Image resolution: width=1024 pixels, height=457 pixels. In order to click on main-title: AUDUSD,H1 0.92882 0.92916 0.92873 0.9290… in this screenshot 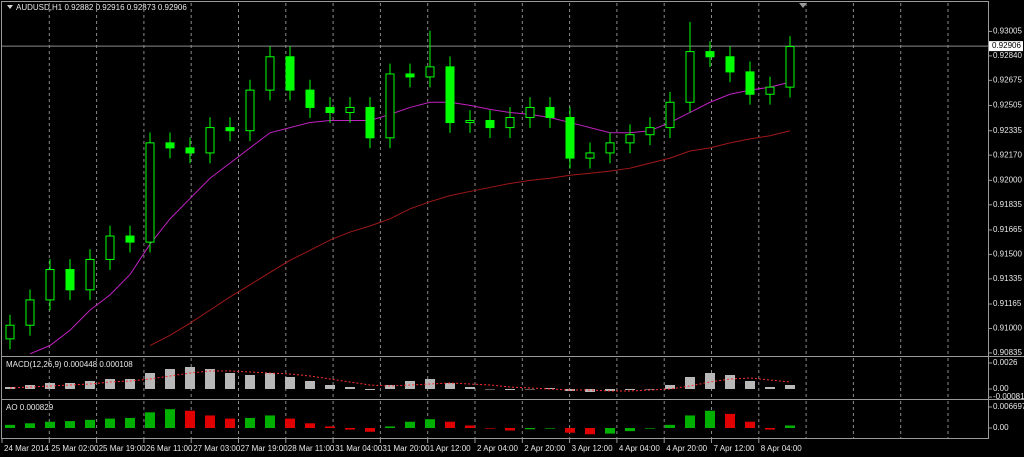, I will do `click(101, 7)`.